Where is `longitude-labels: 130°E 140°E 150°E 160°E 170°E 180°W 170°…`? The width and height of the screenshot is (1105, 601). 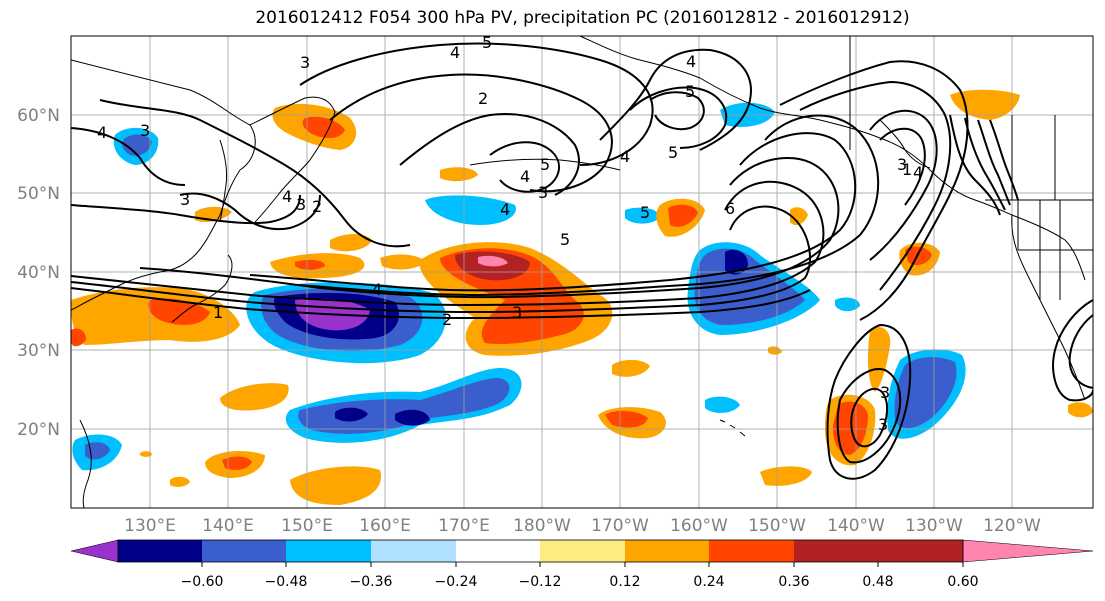 longitude-labels: 130°E 140°E 150°E 160°E 170°E 180°W 170°… is located at coordinates (582, 526).